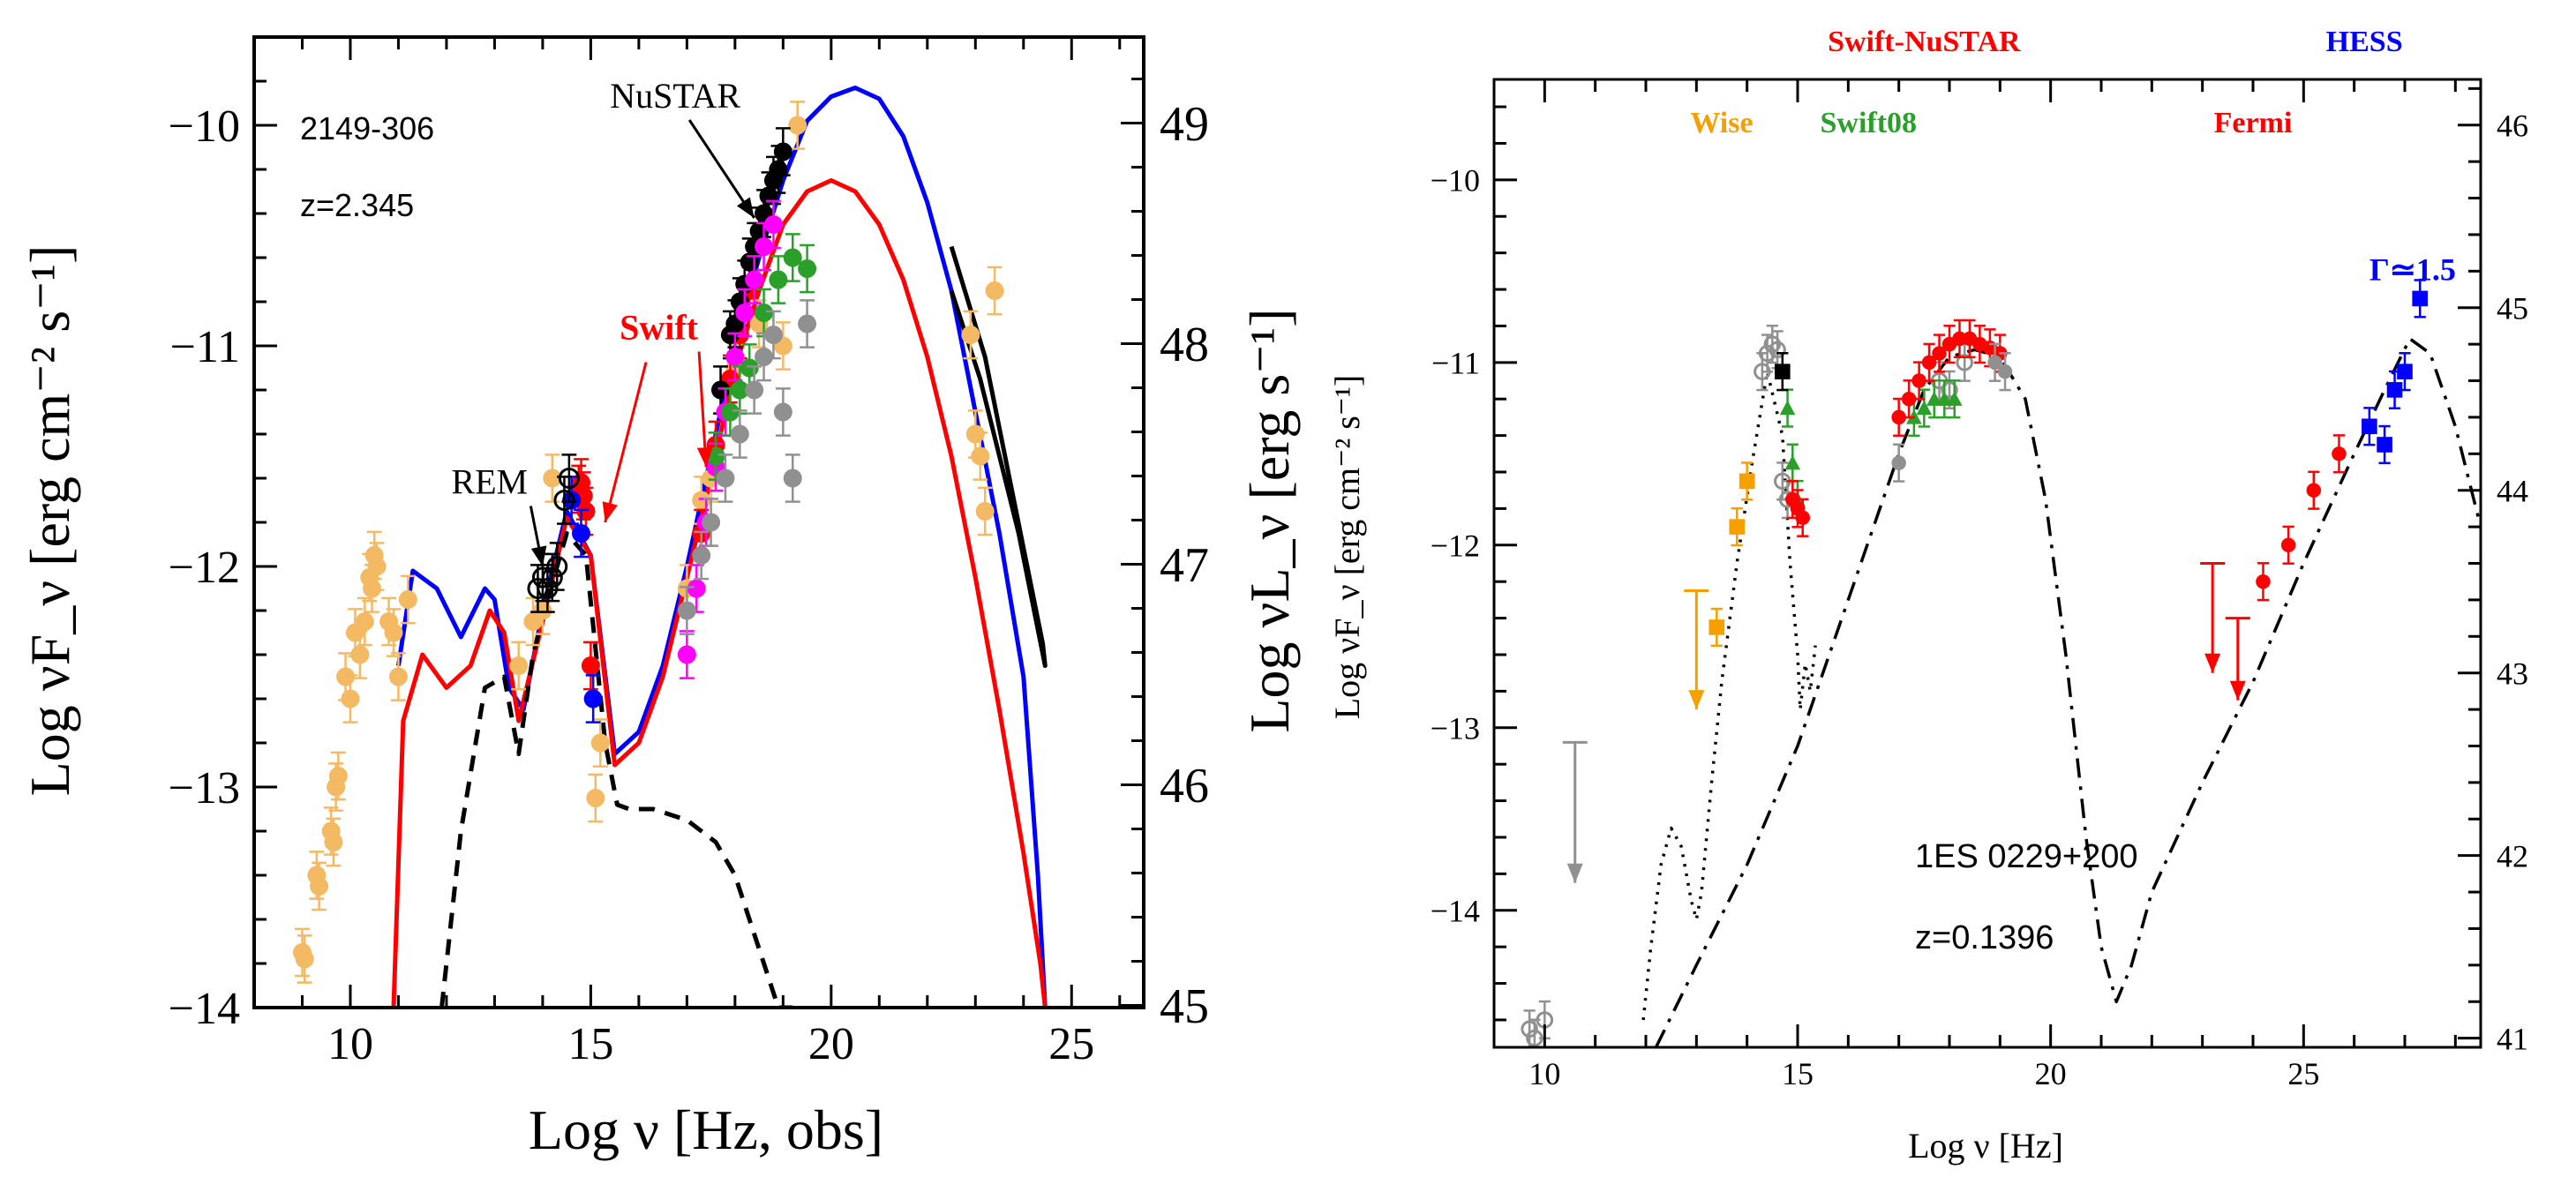 The height and width of the screenshot is (1192, 2576). Describe the element at coordinates (831, 1044) in the screenshot. I see `left-x-tick-label: 20` at that location.